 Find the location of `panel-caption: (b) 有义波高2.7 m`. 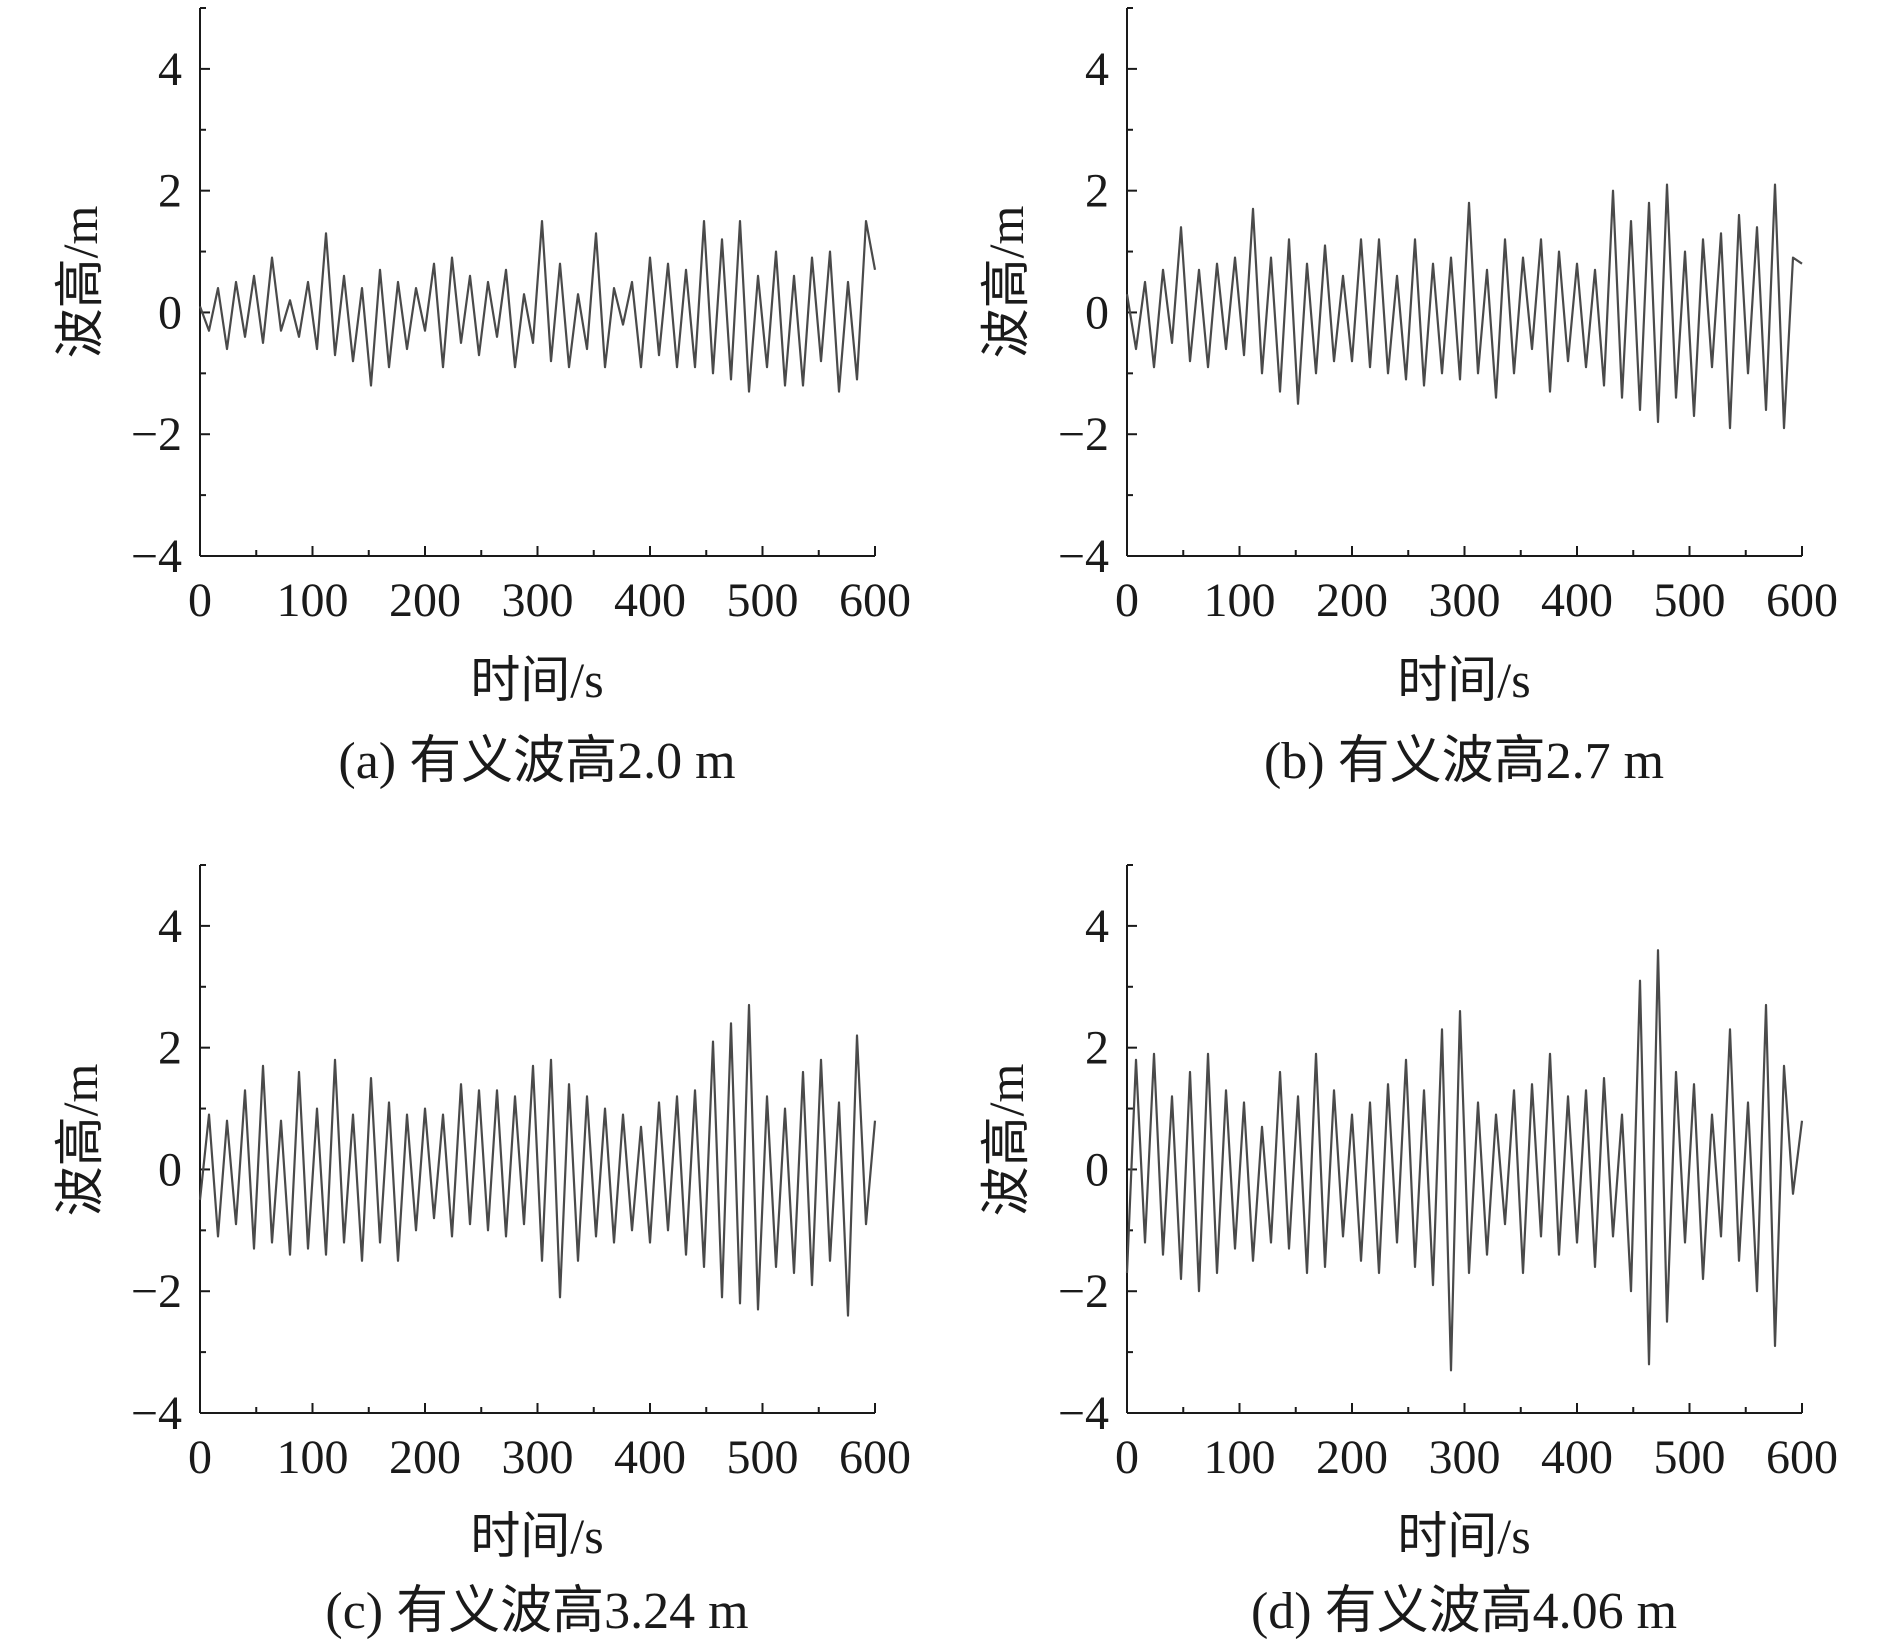

panel-caption: (b) 有义波高2.7 m is located at coordinates (1464, 761).